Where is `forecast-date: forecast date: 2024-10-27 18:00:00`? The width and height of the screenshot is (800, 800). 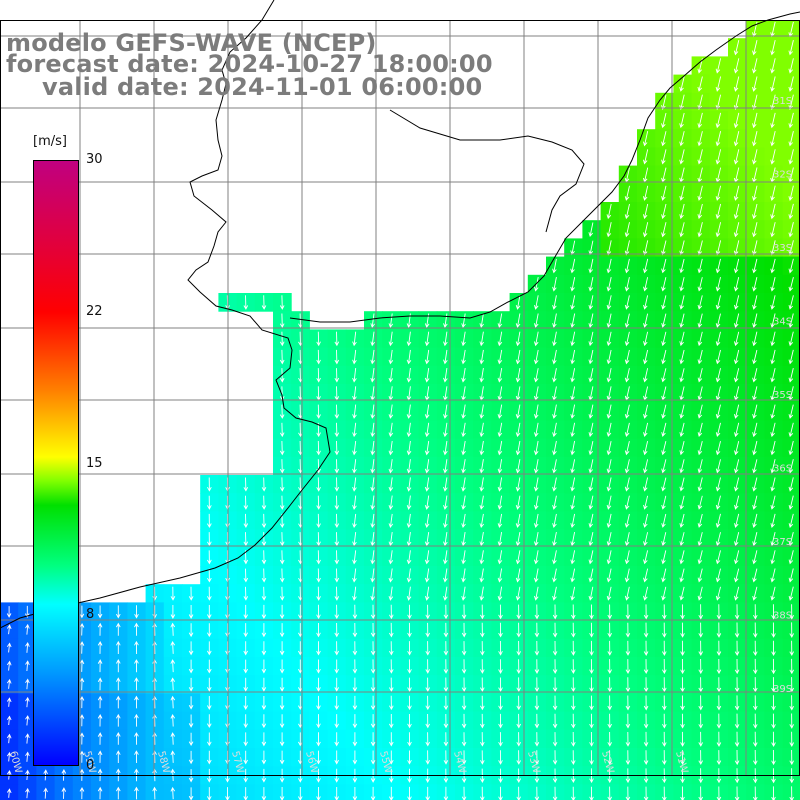
forecast-date: forecast date: 2024-10-27 18:00:00 is located at coordinates (249, 64).